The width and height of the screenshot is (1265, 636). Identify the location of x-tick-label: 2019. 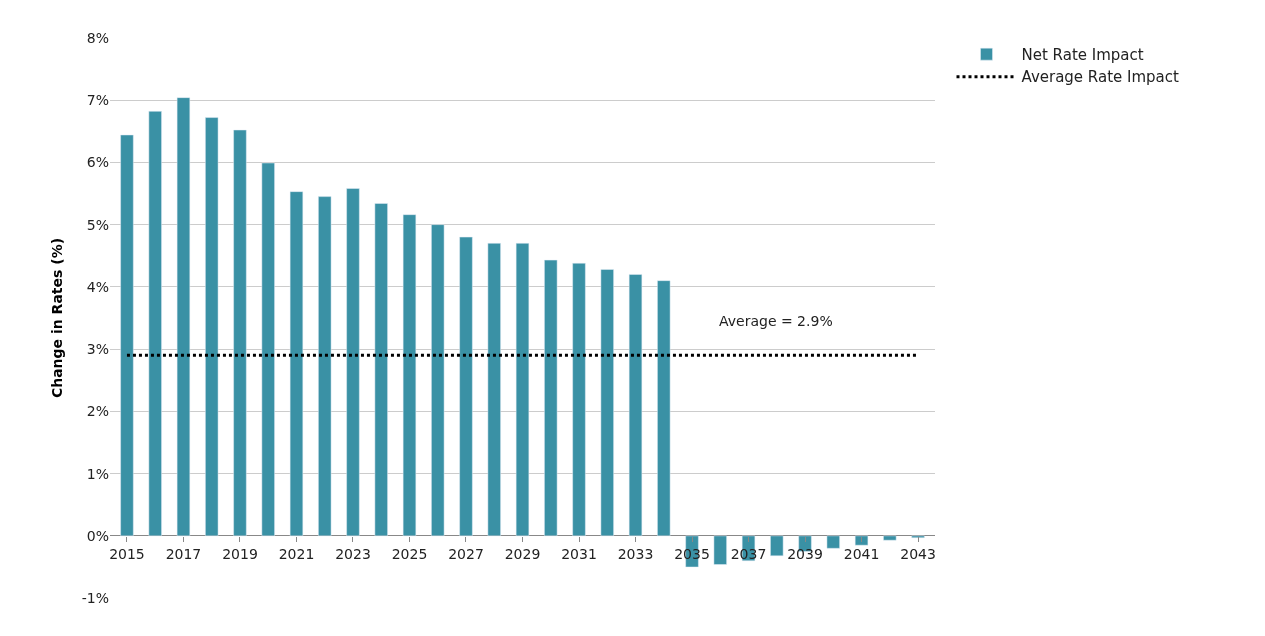
(240, 553).